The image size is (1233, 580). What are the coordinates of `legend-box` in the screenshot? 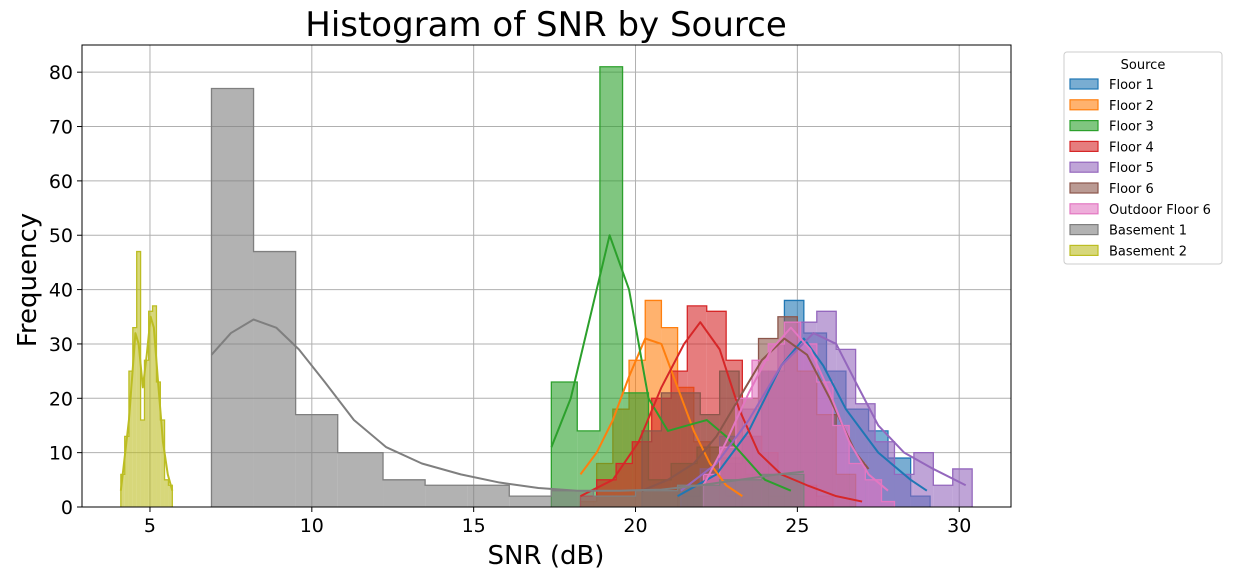 It's located at (1143, 158).